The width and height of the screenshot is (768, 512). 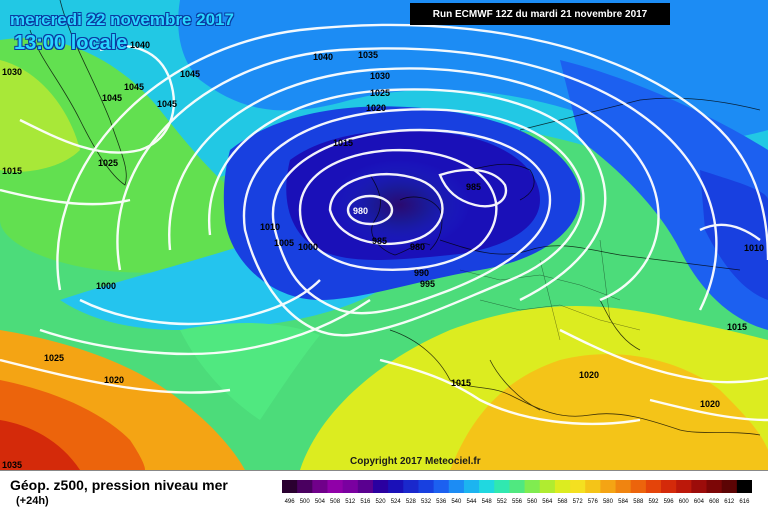 I want to click on legend-value: 544, so click(x=472, y=502).